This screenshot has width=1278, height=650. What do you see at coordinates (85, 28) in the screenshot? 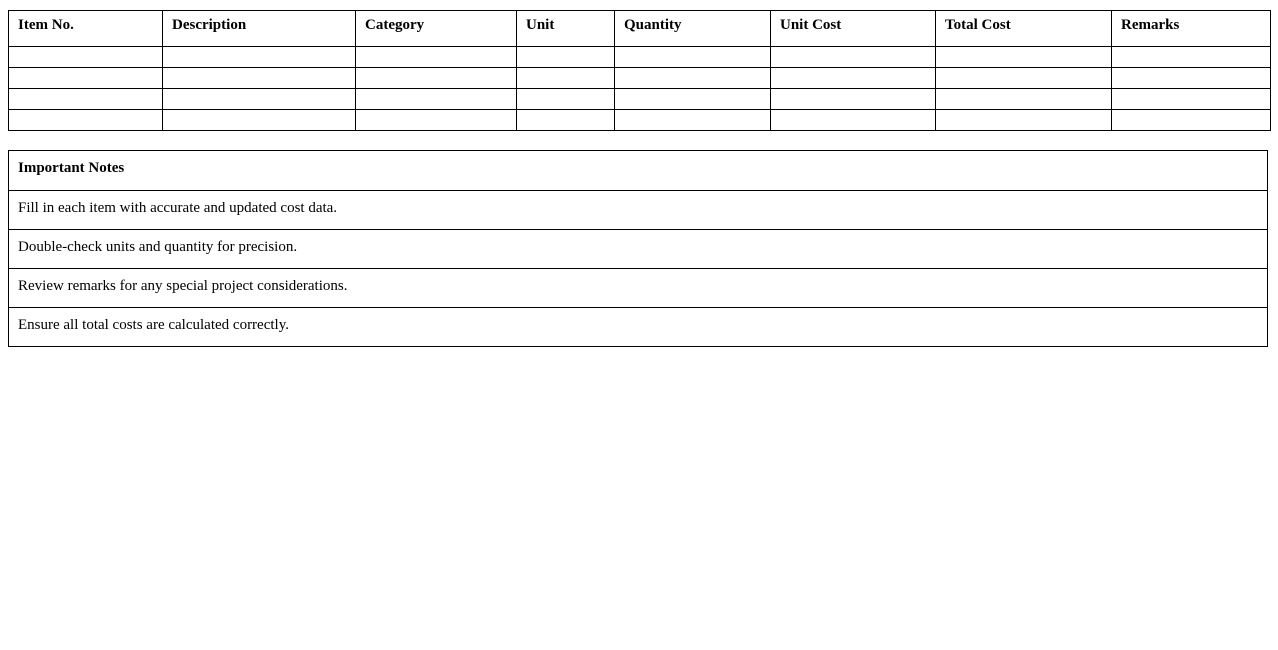
I see `column-header-item-no: Item No.` at bounding box center [85, 28].